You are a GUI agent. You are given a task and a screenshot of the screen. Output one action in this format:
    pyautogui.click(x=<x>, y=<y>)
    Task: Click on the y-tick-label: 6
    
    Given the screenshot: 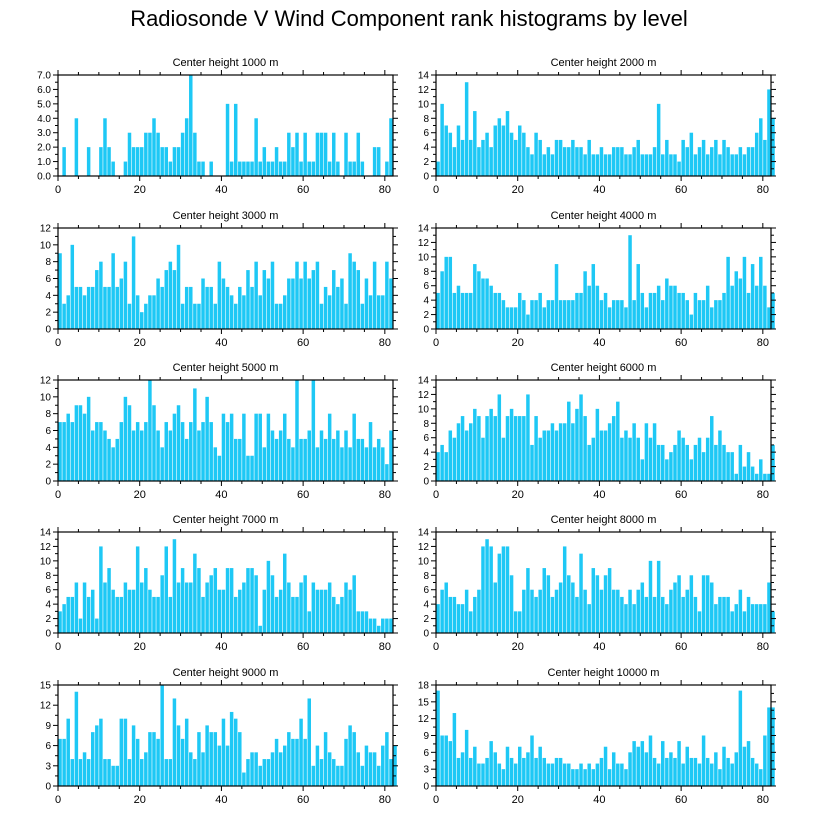 What is the action you would take?
    pyautogui.click(x=426, y=753)
    